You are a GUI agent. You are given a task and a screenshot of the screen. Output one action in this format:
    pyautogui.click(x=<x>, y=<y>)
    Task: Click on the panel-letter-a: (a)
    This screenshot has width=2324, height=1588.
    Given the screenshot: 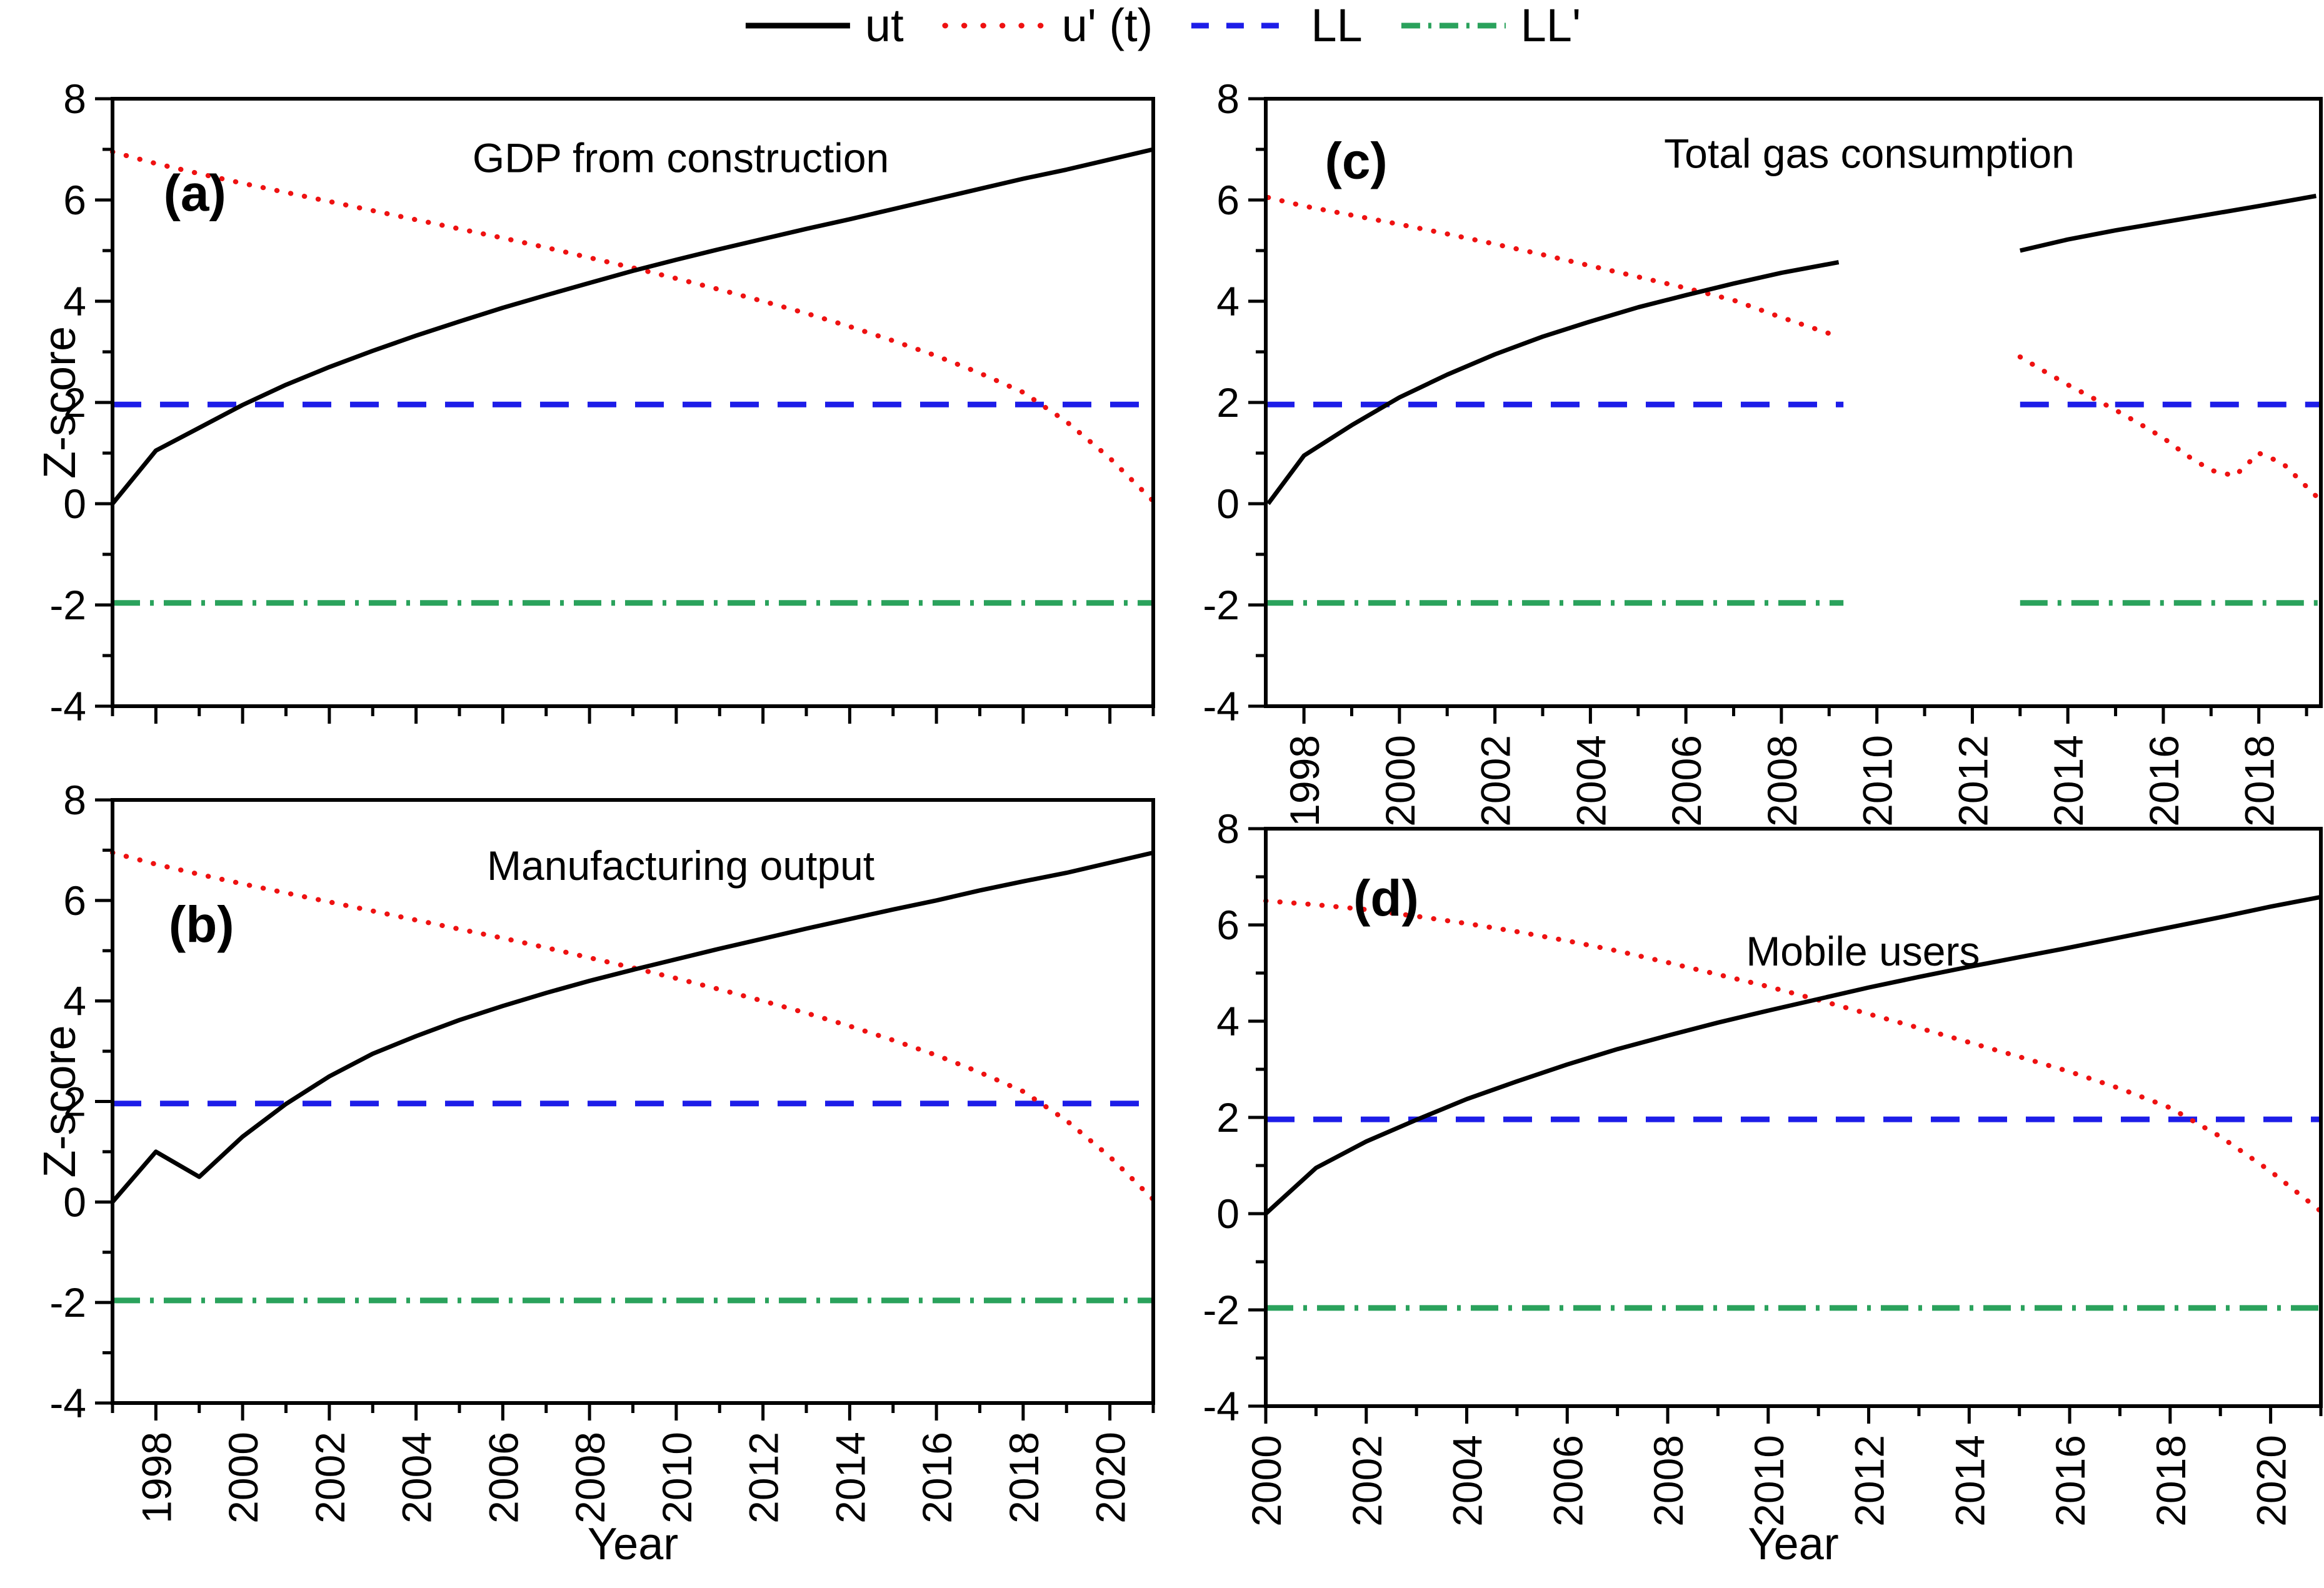 What is the action you would take?
    pyautogui.click(x=195, y=194)
    